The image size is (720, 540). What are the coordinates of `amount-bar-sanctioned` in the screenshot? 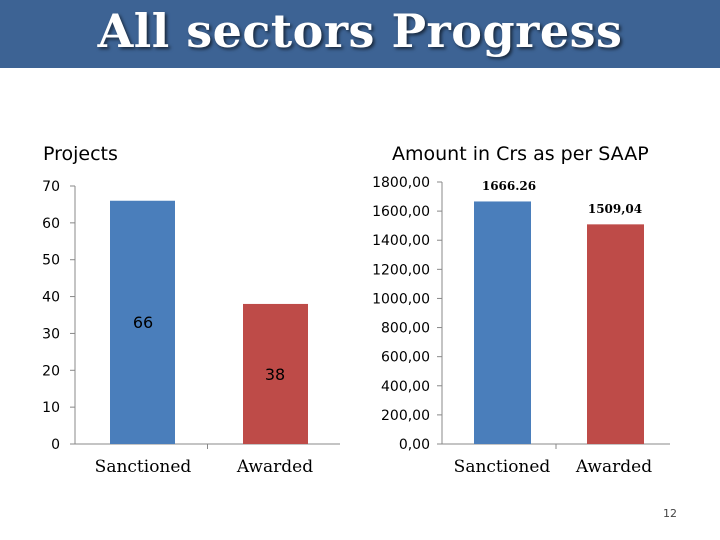 It's located at (502, 322).